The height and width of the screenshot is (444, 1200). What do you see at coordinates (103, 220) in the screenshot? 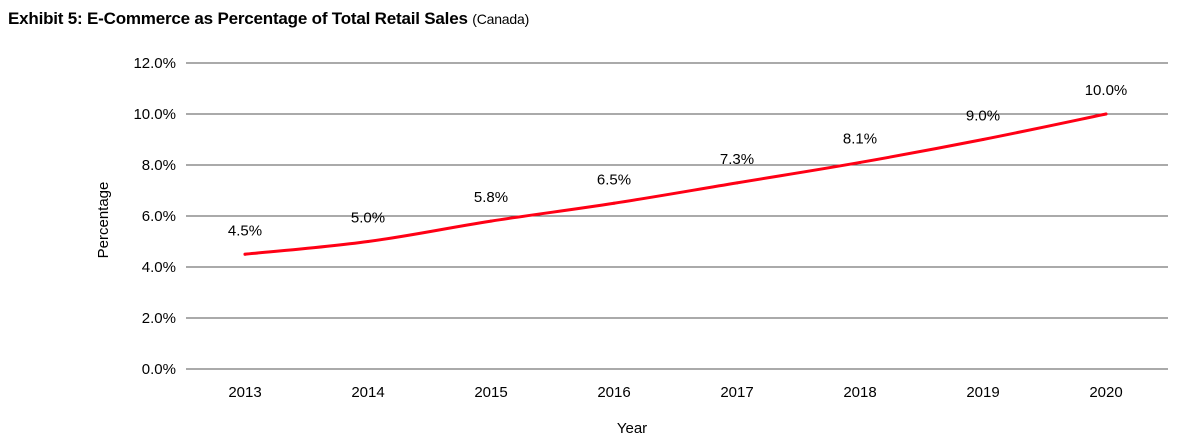
I see `y-axis-label: Percentage` at bounding box center [103, 220].